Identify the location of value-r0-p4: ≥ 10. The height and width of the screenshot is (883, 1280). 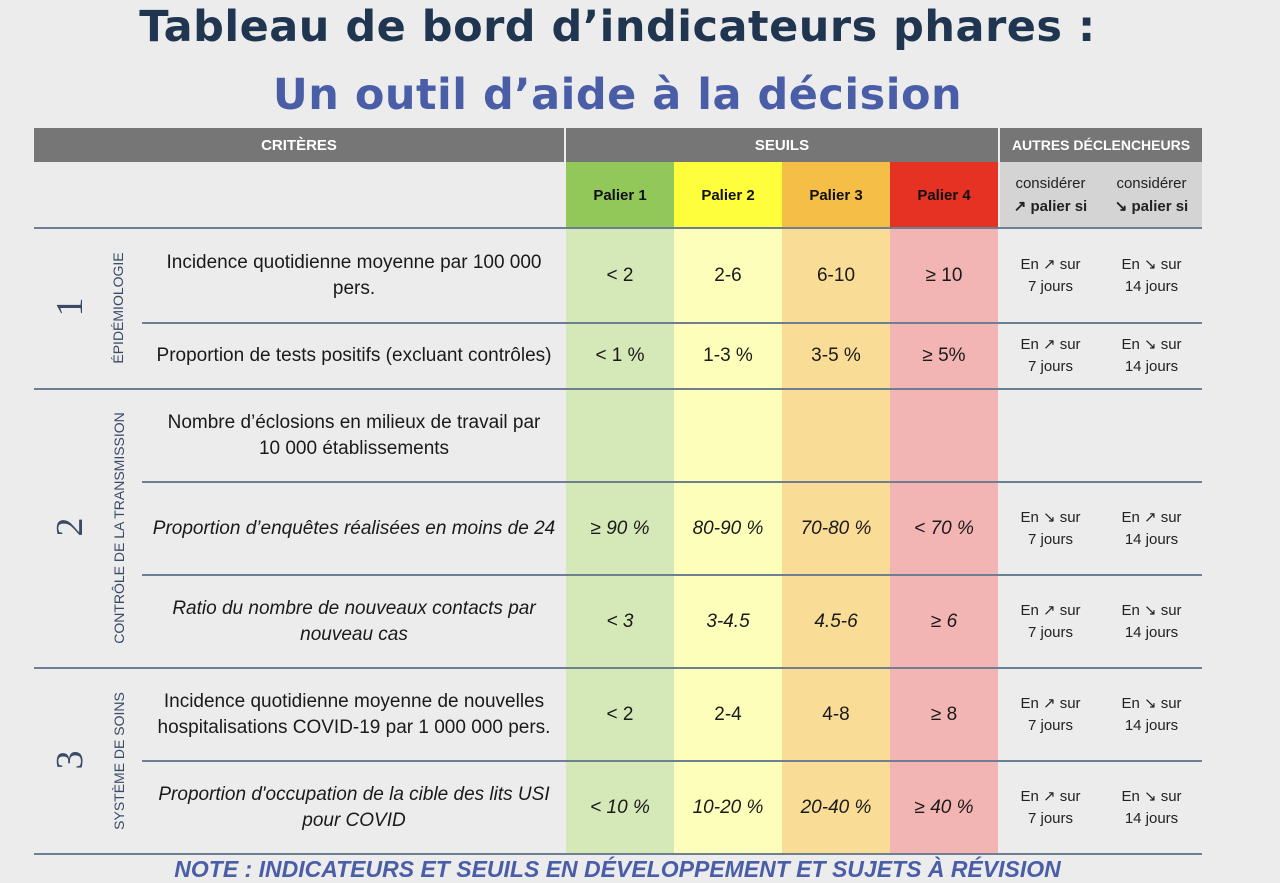
(944, 275).